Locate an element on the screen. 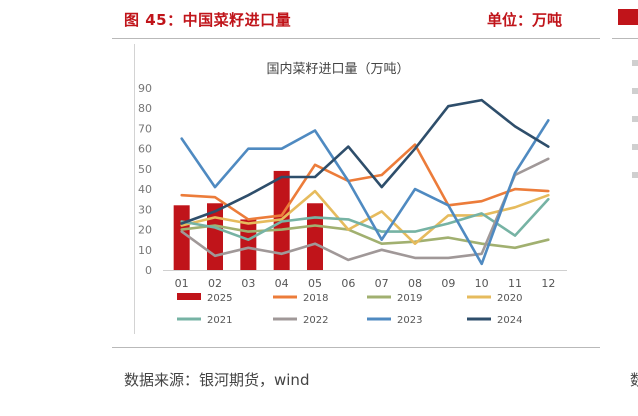  y-tick-label: 30 is located at coordinates (145, 209).